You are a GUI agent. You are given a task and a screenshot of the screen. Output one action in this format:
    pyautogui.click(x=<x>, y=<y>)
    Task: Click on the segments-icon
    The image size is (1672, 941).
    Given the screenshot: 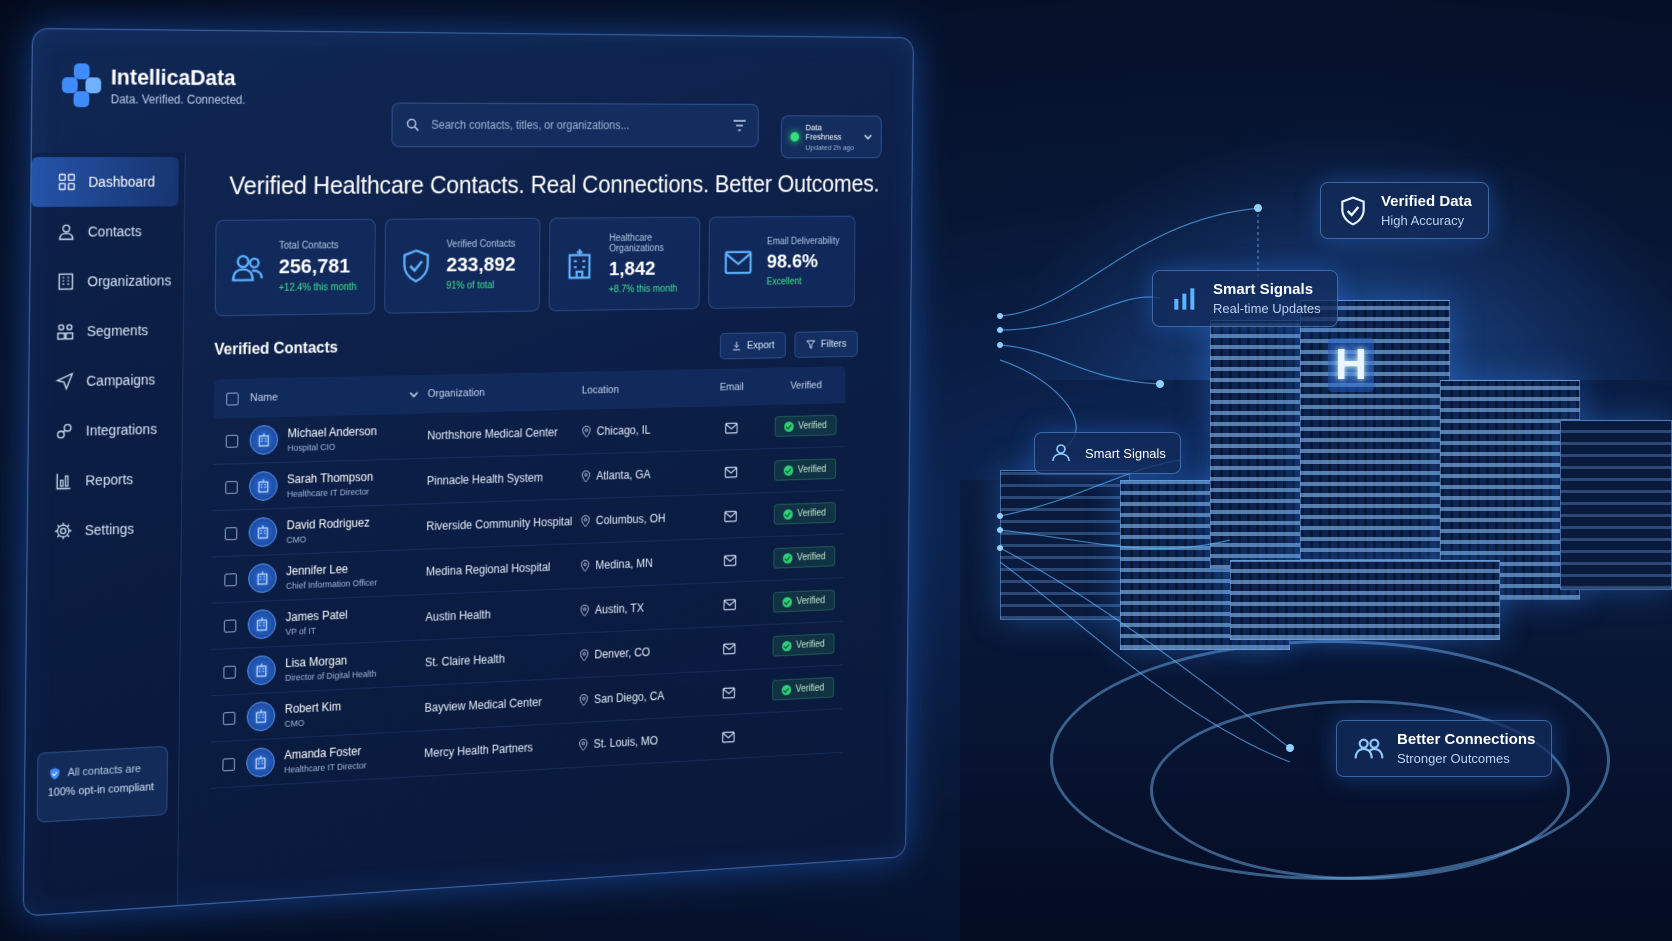 What is the action you would take?
    pyautogui.click(x=65, y=331)
    